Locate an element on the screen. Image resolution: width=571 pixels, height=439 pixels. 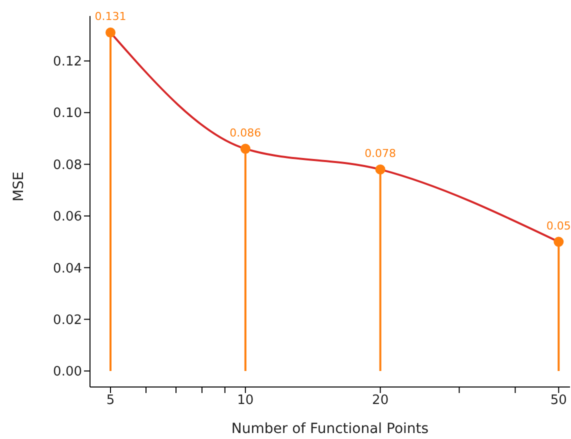
x-tick-label: 5 is located at coordinates (110, 400).